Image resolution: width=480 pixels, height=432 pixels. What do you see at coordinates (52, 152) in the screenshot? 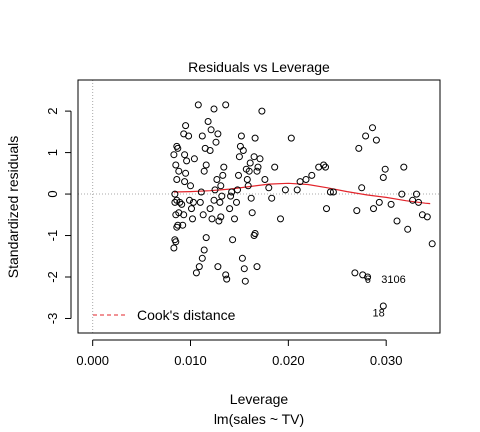
I see `y-tick-label: 1` at bounding box center [52, 152].